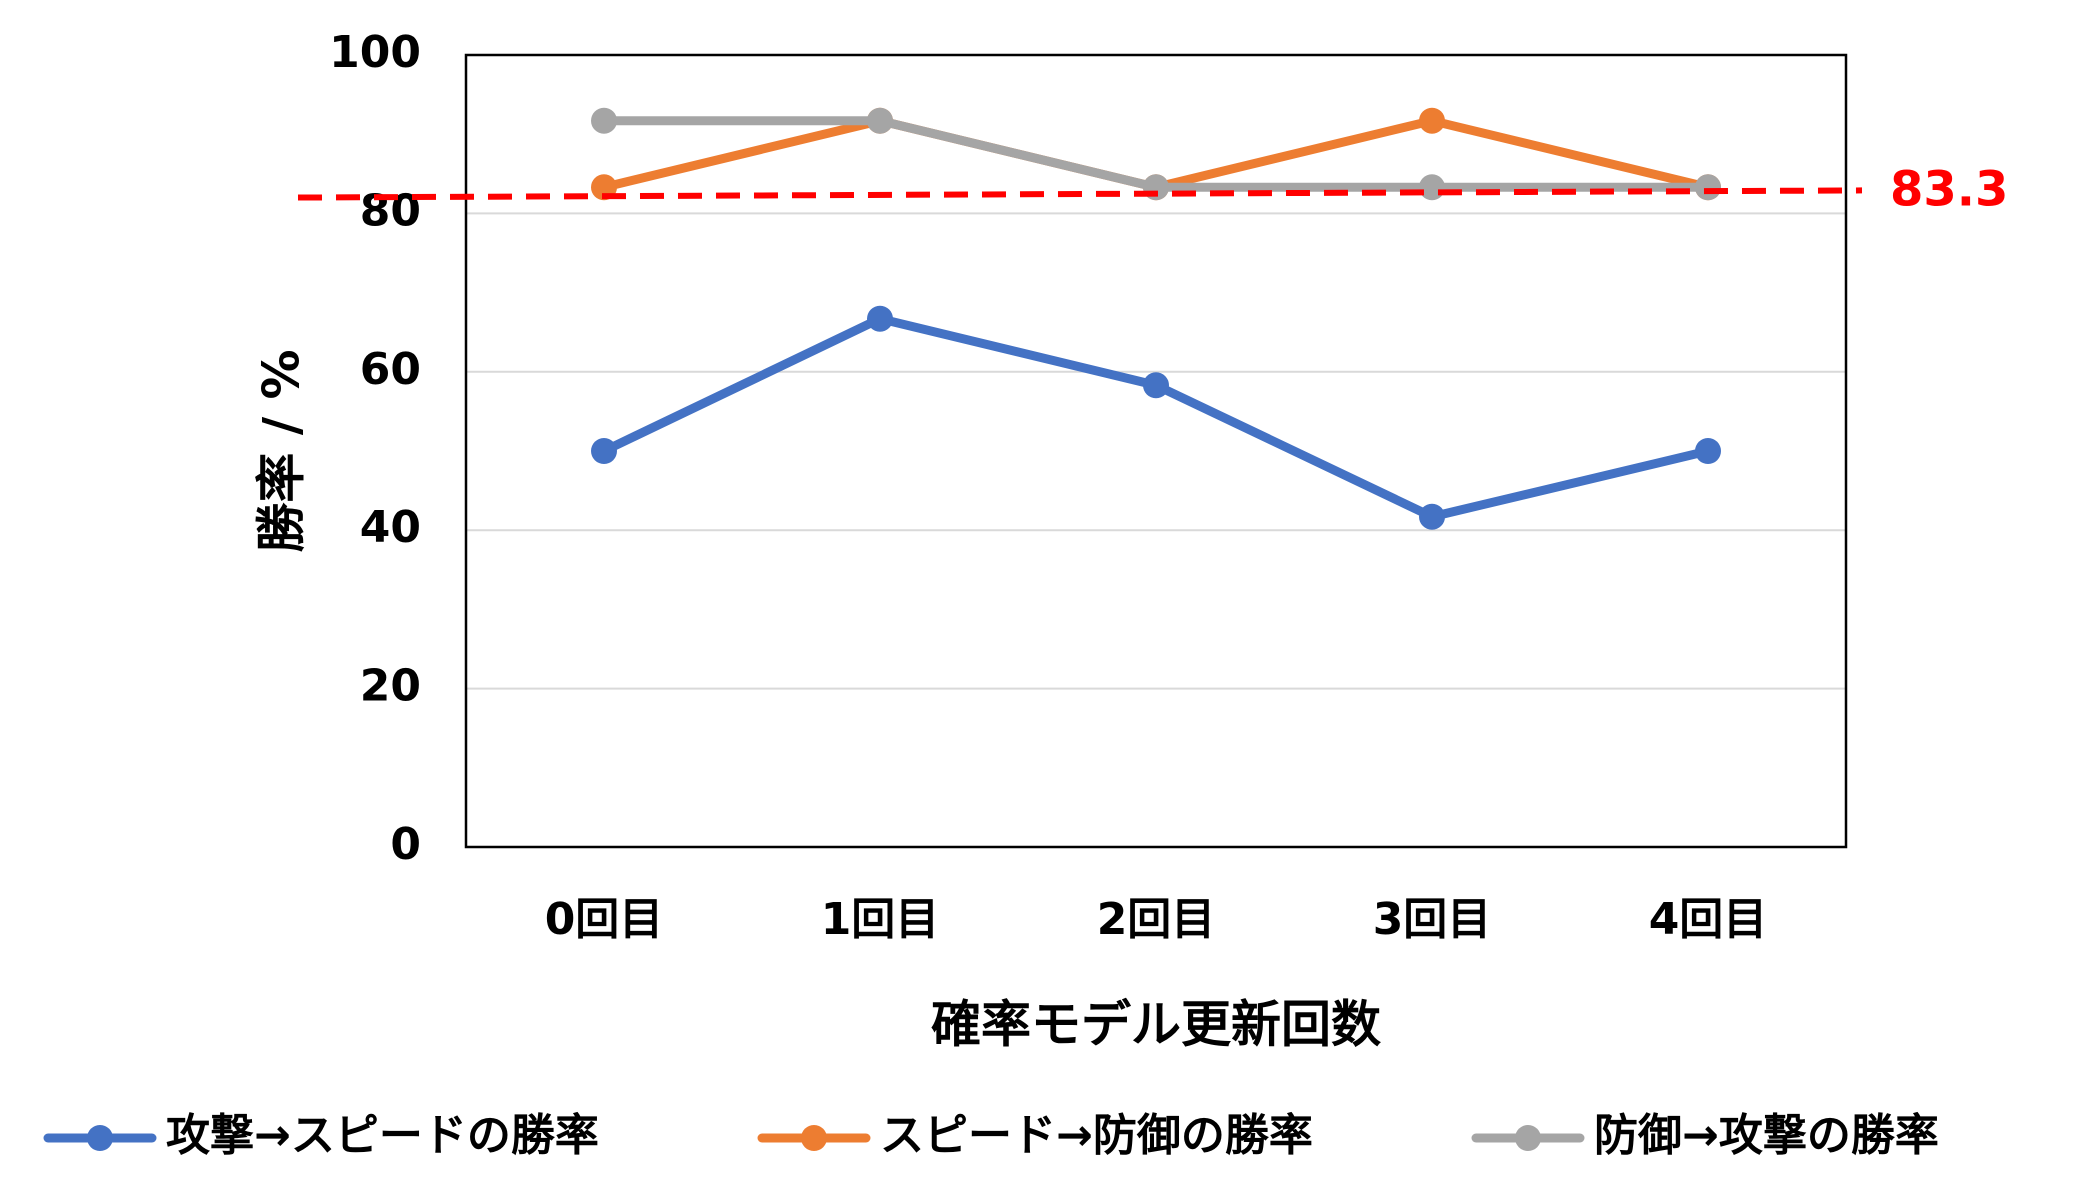 This screenshot has width=2078, height=1201. What do you see at coordinates (1432, 919) in the screenshot?
I see `x-tick-label: 3回目` at bounding box center [1432, 919].